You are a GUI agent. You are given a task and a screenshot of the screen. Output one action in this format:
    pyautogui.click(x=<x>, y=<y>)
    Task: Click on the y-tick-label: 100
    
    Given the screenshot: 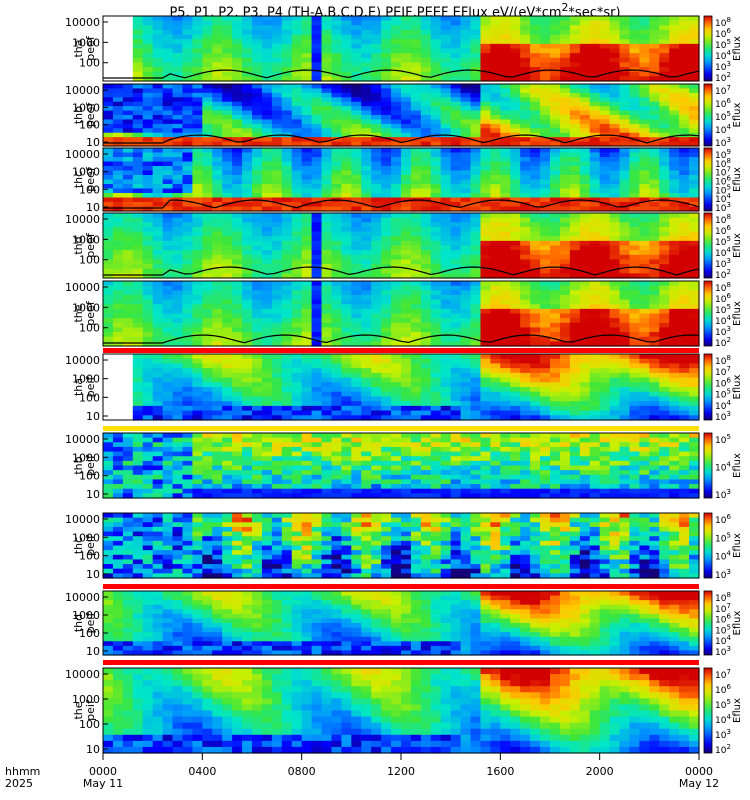 What is the action you would take?
    pyautogui.click(x=89, y=260)
    